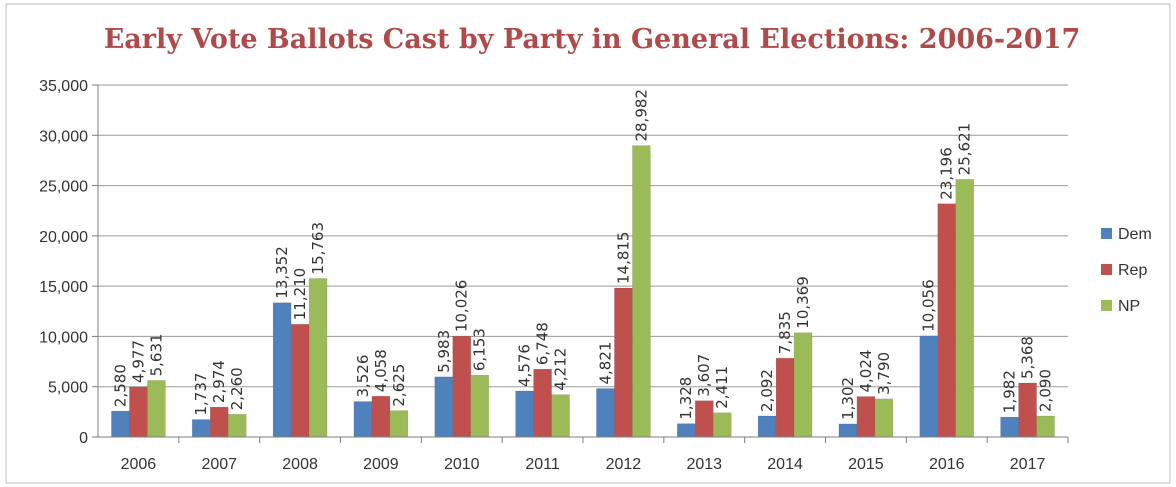  What do you see at coordinates (1106, 233) in the screenshot?
I see `legend-swatch-dem` at bounding box center [1106, 233].